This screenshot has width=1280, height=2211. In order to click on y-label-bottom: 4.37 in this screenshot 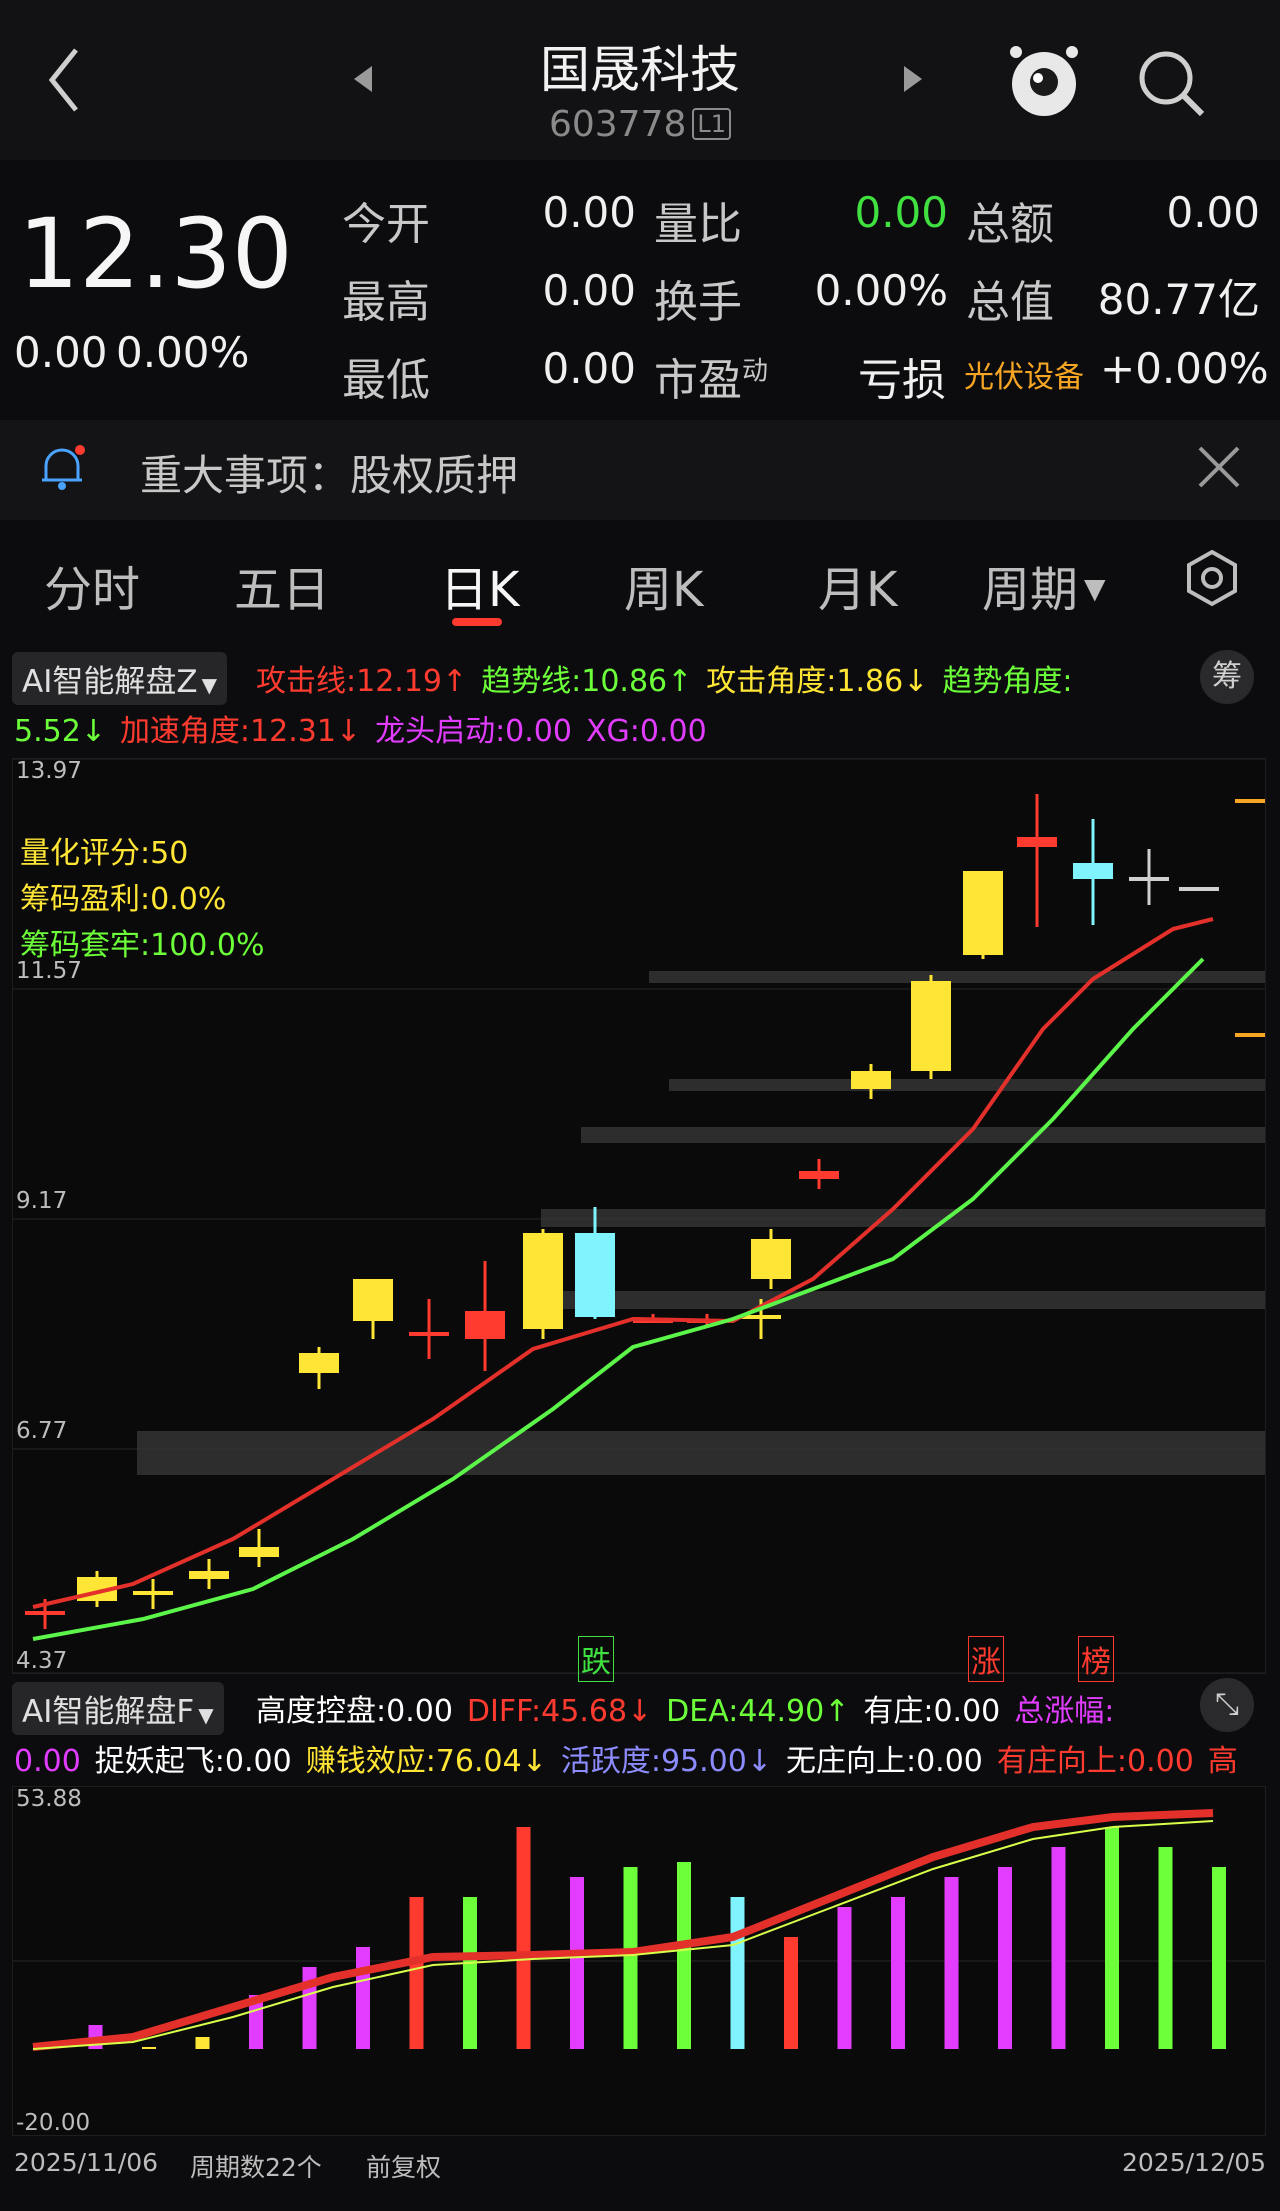, I will do `click(42, 1661)`.